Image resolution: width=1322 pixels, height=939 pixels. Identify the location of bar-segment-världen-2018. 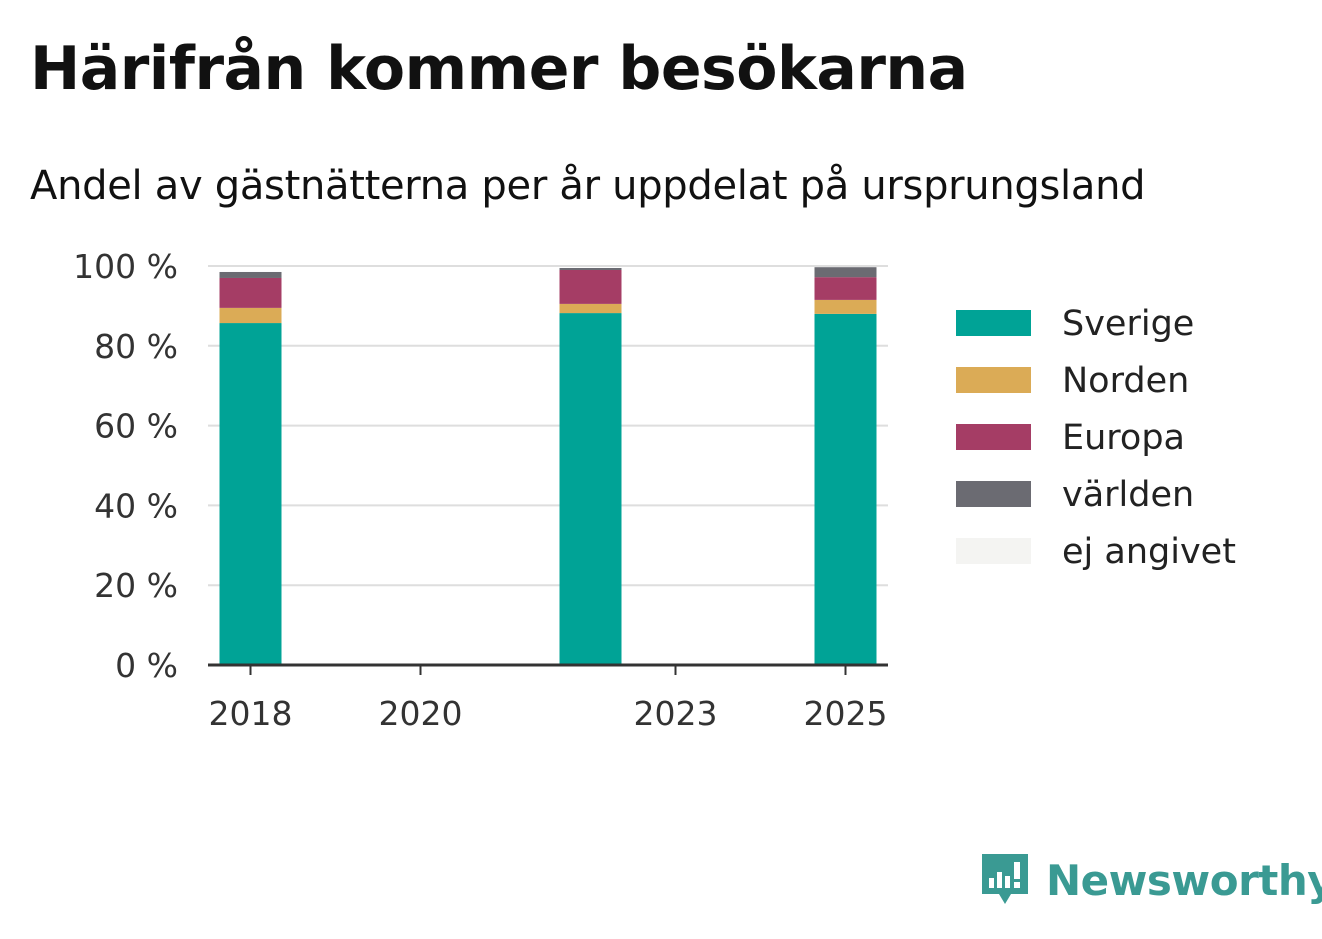
(250, 274).